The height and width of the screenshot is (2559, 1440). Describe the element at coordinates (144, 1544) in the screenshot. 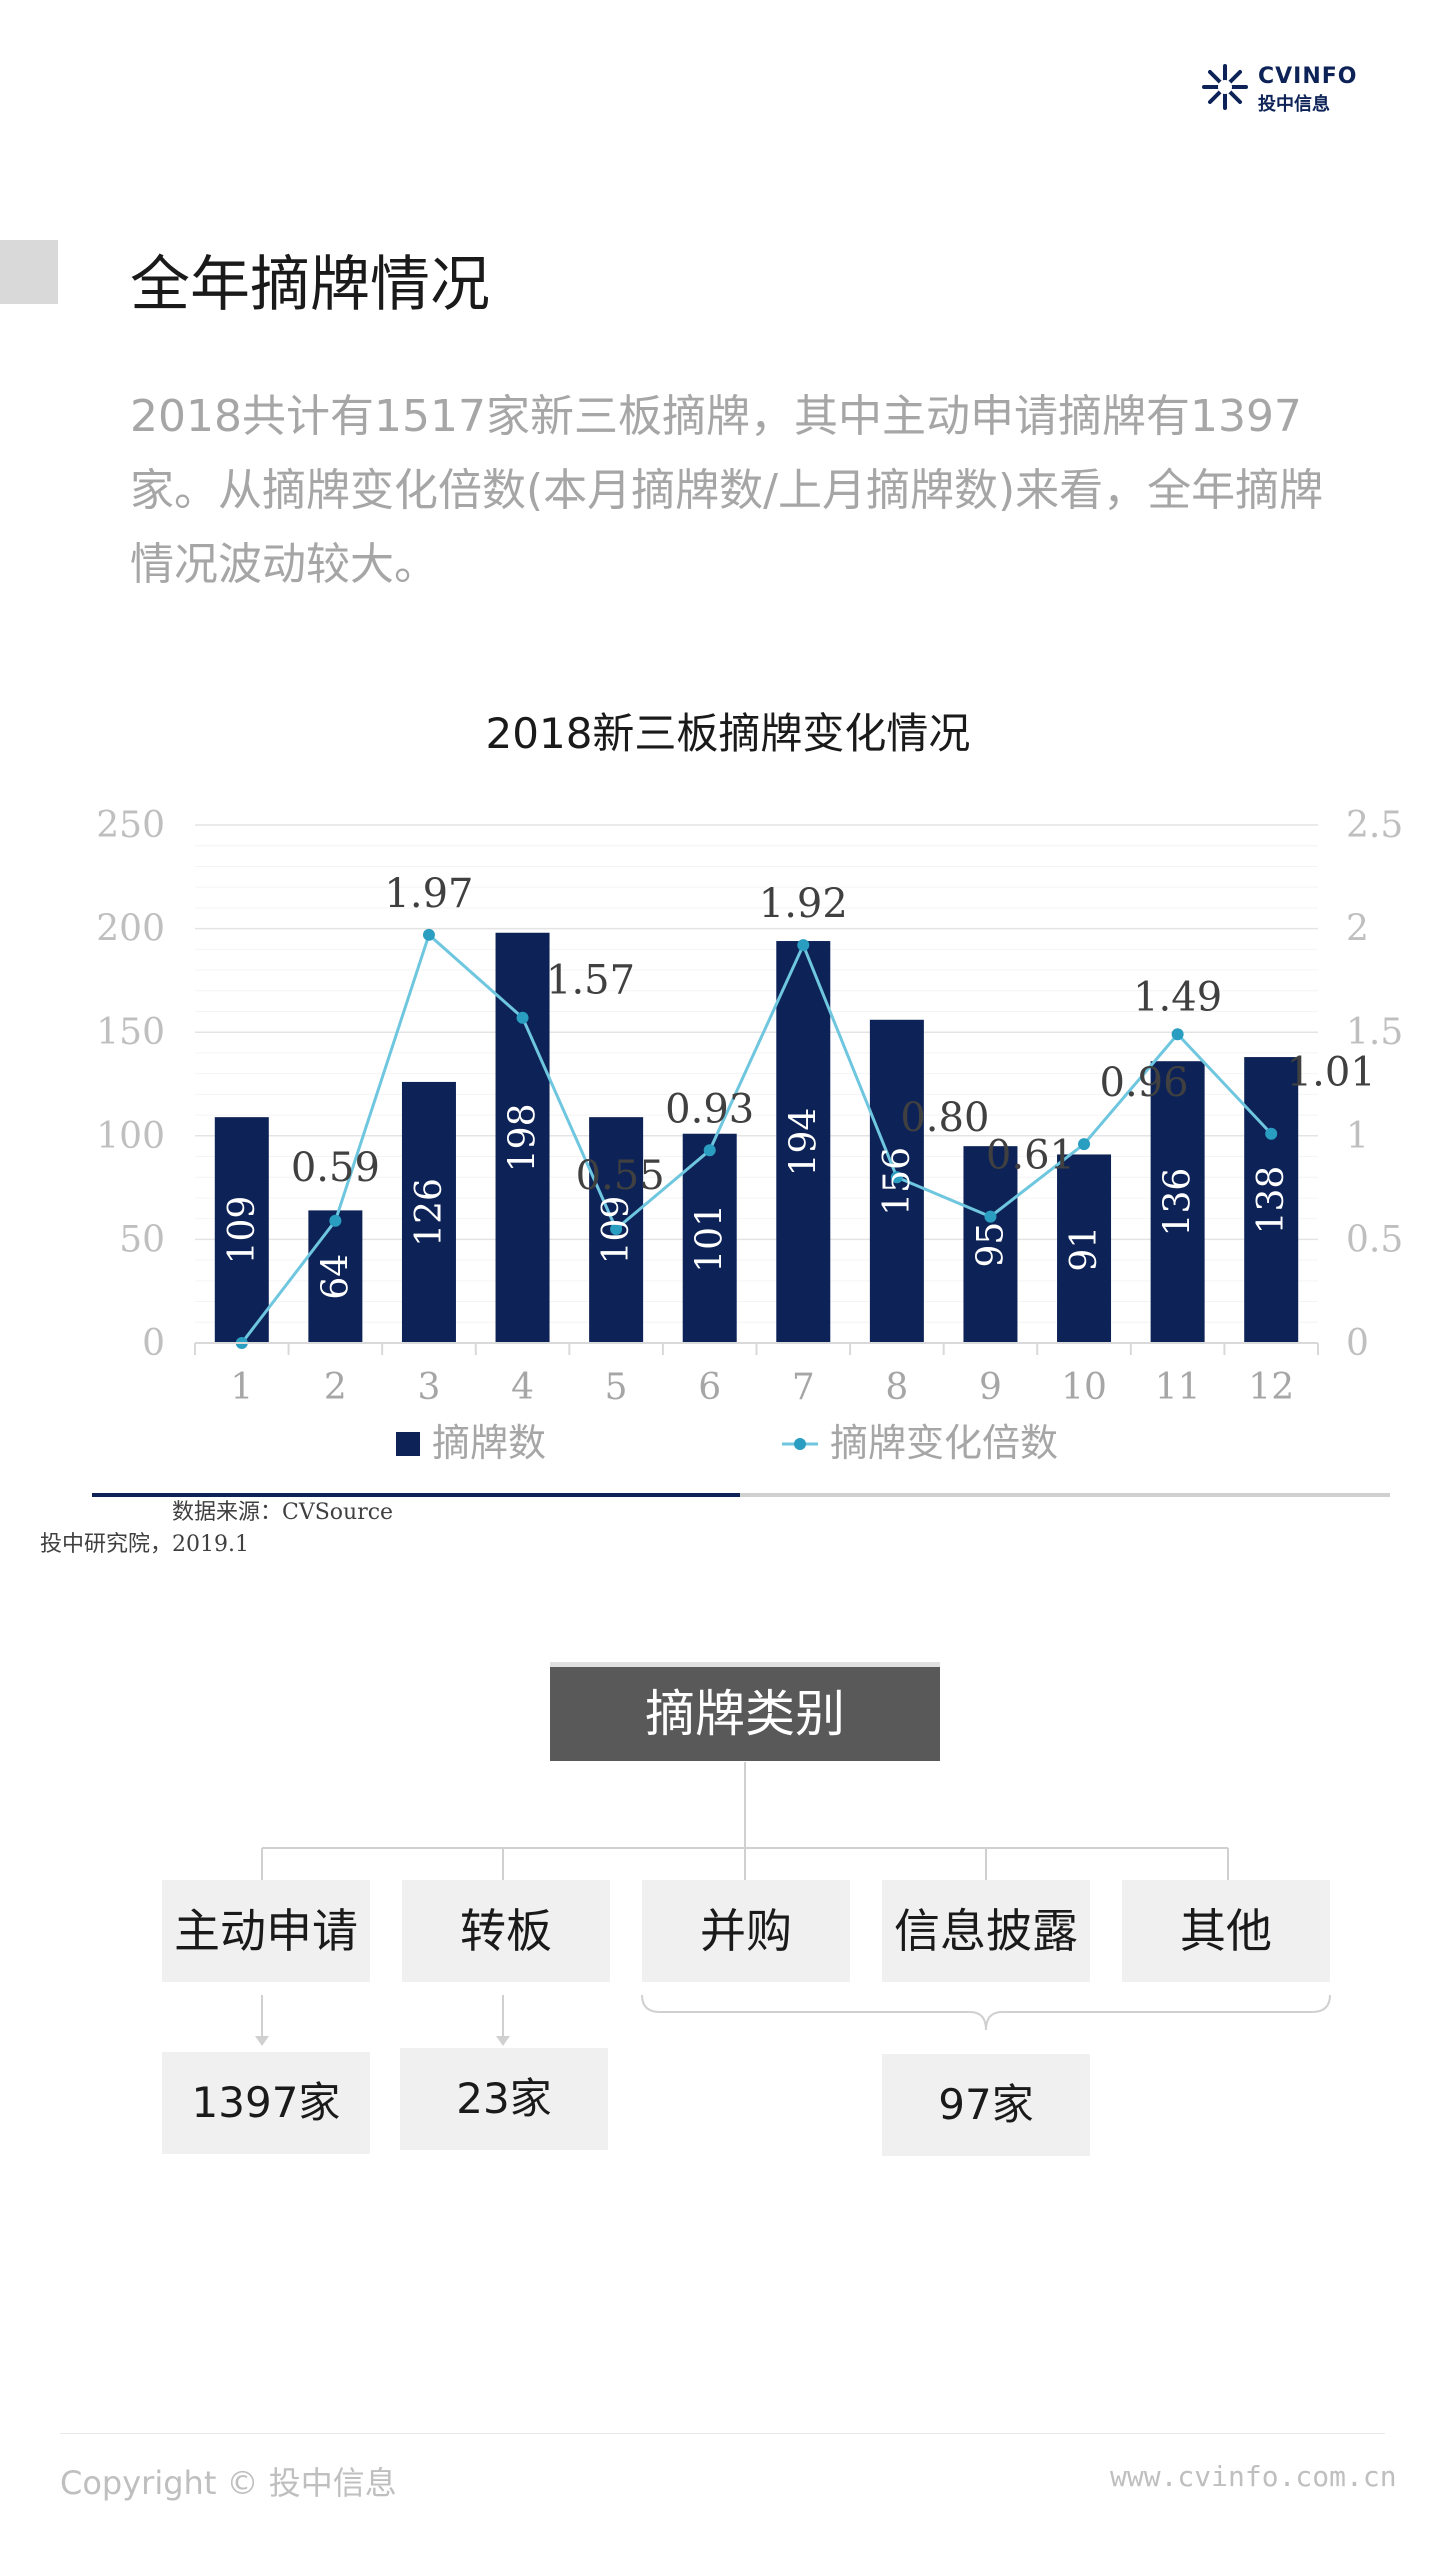

I see `source-text-2: 投中研究院，2019.1` at that location.